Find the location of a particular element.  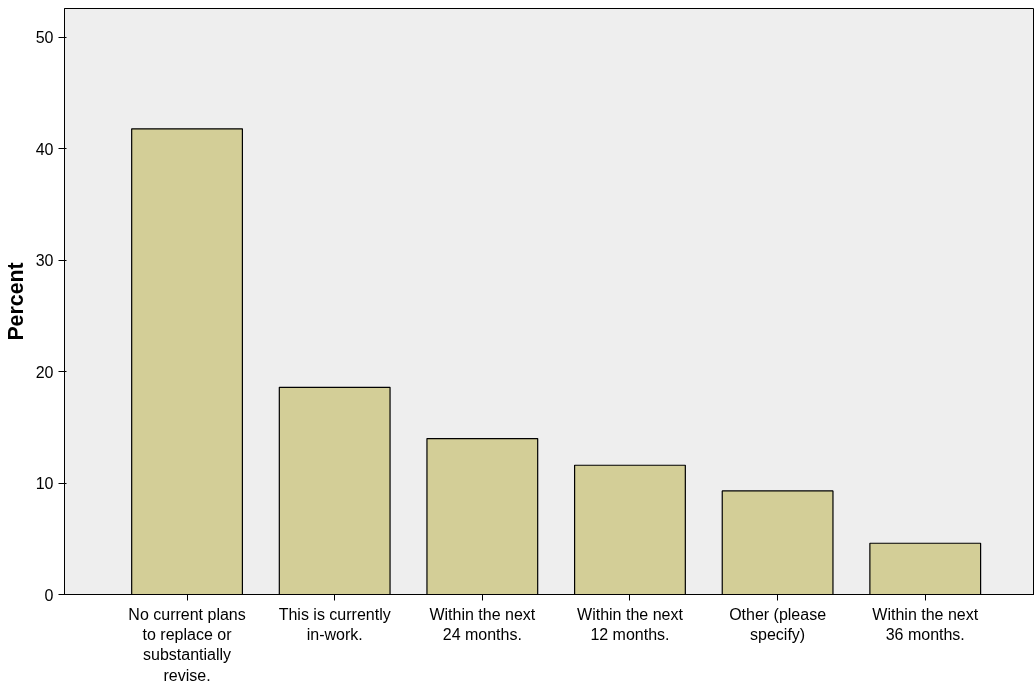

x-tick-label: Within the next 24 months. is located at coordinates (482, 624).